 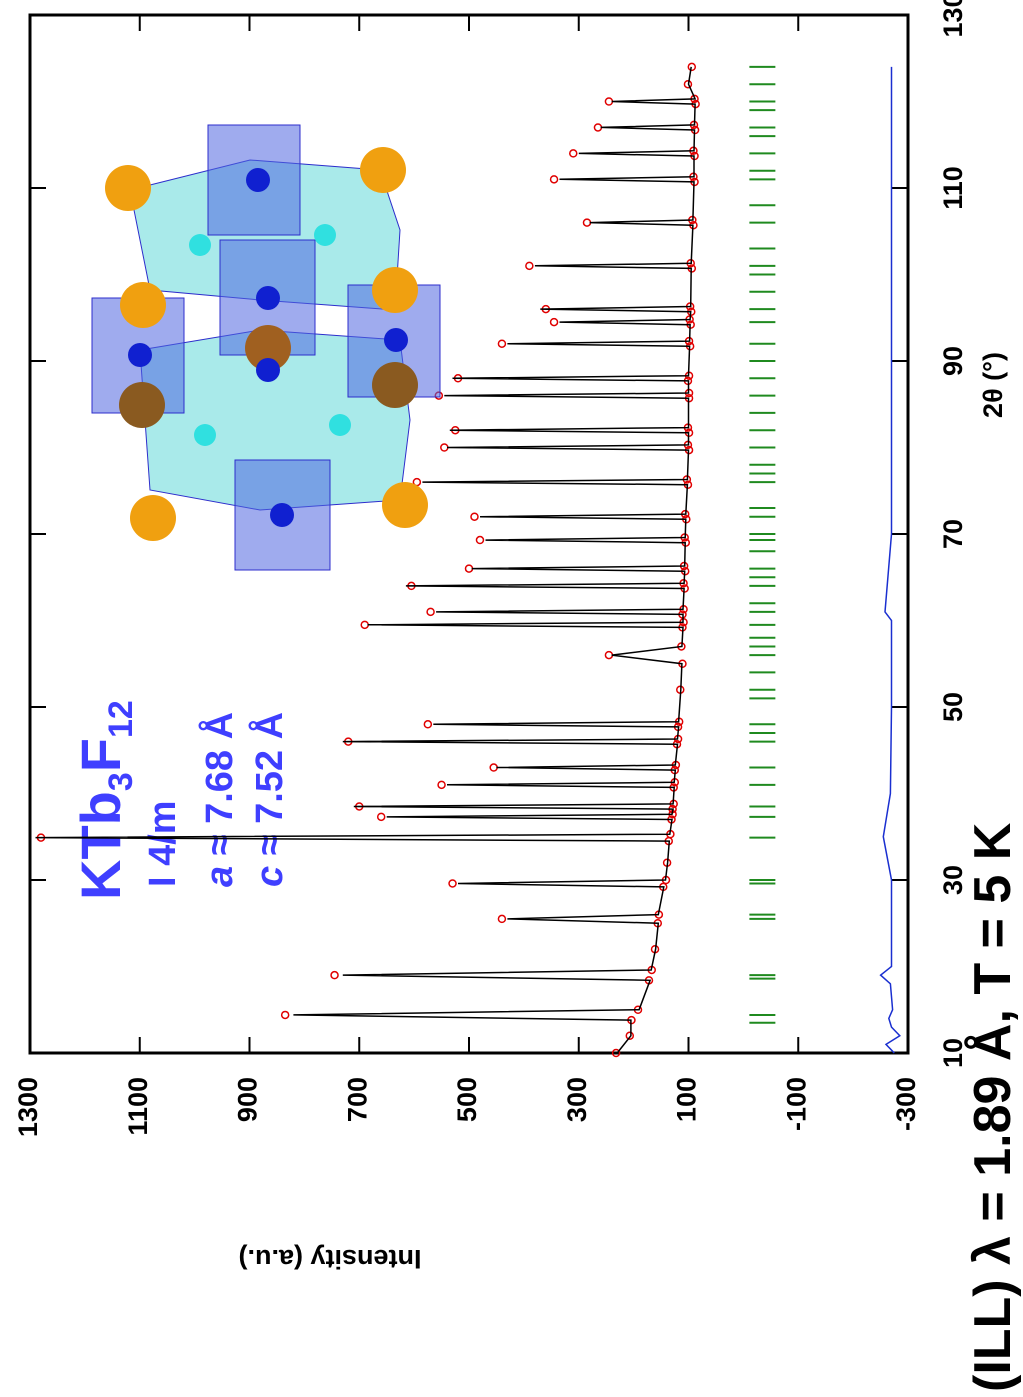 I want to click on x-tick-label: 30, so click(x=953, y=880).